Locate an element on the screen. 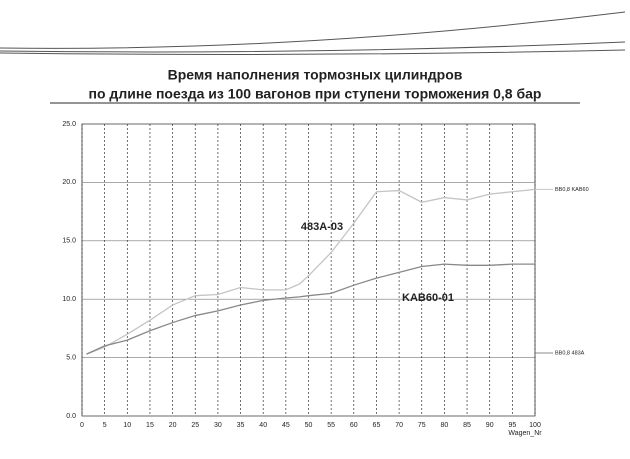 This screenshot has height=459, width=630. x-tick-label: 75 is located at coordinates (422, 425).